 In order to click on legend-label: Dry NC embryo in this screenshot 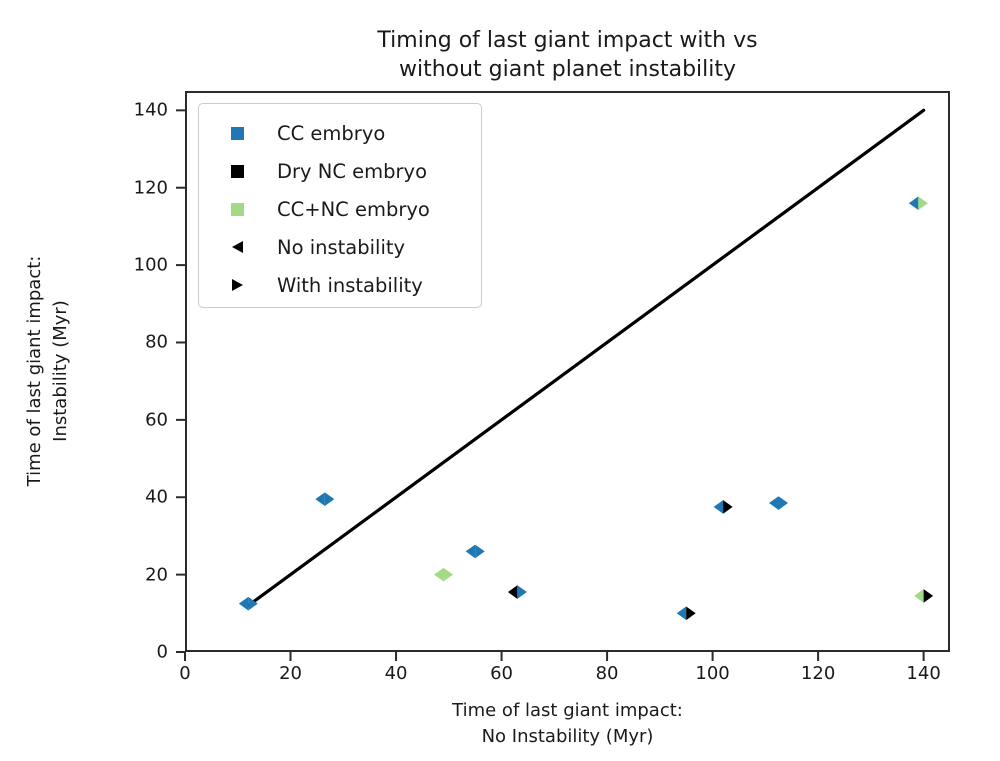, I will do `click(352, 171)`.